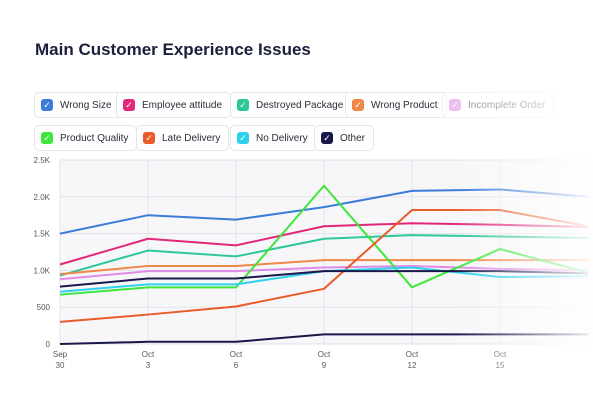  I want to click on legend-label: No Delivery, so click(282, 138).